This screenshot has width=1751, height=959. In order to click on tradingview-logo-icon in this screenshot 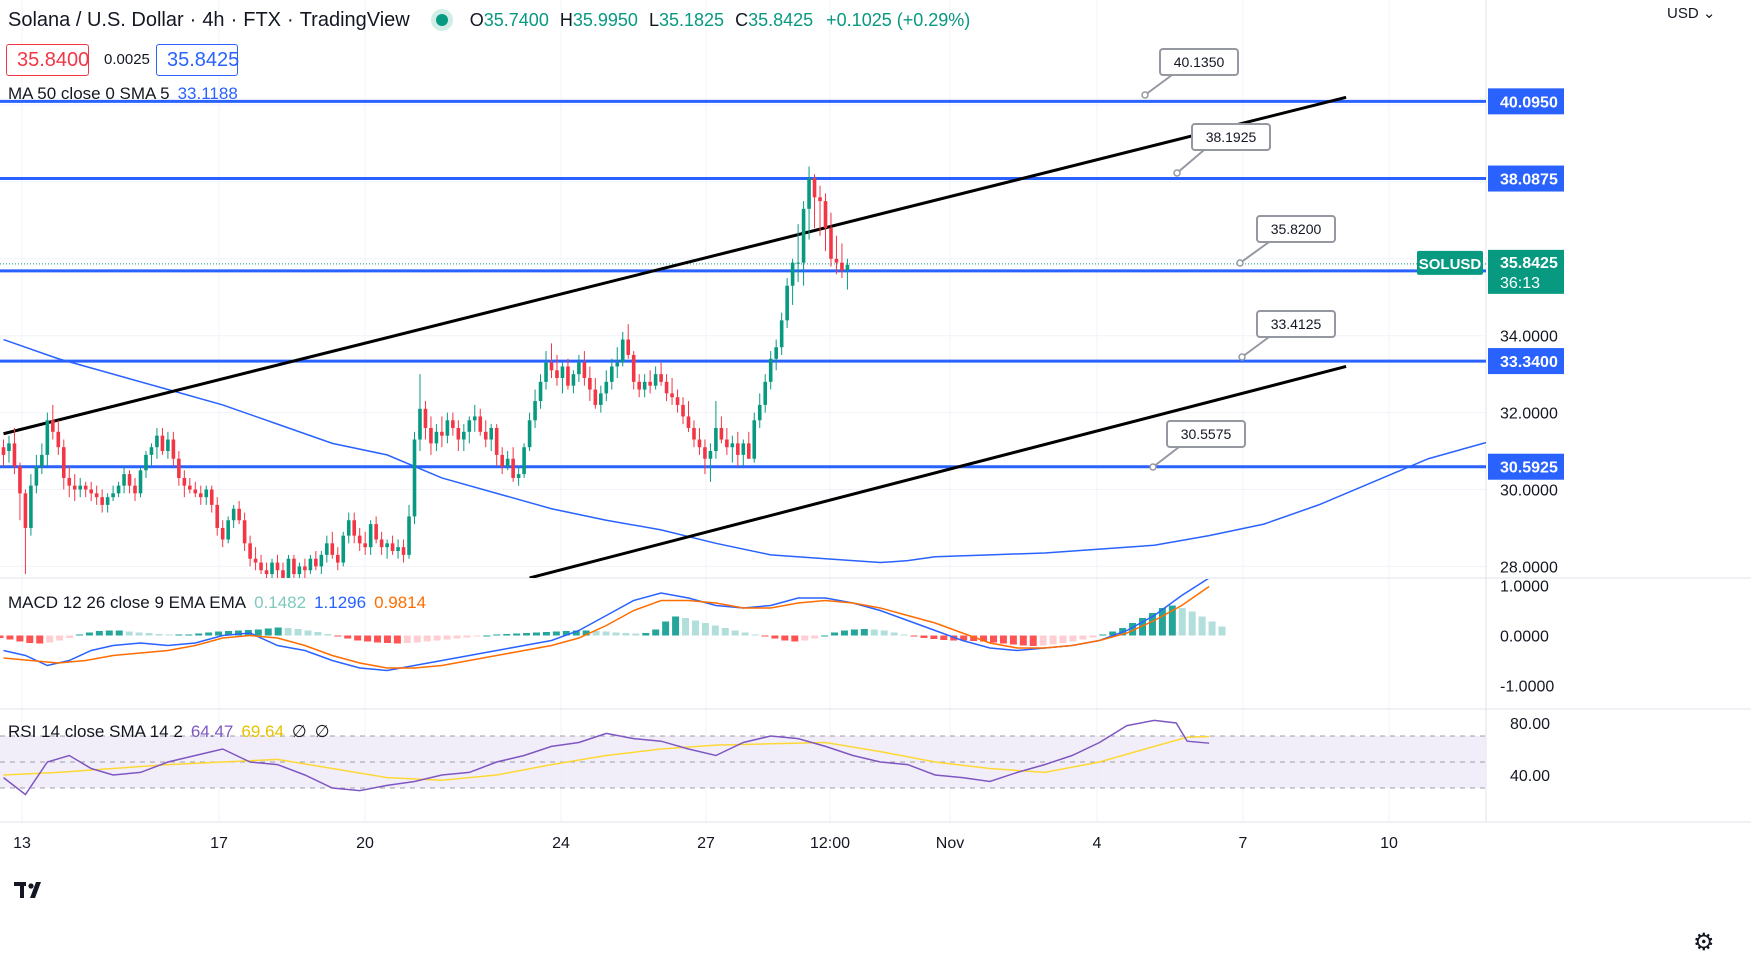, I will do `click(32, 890)`.